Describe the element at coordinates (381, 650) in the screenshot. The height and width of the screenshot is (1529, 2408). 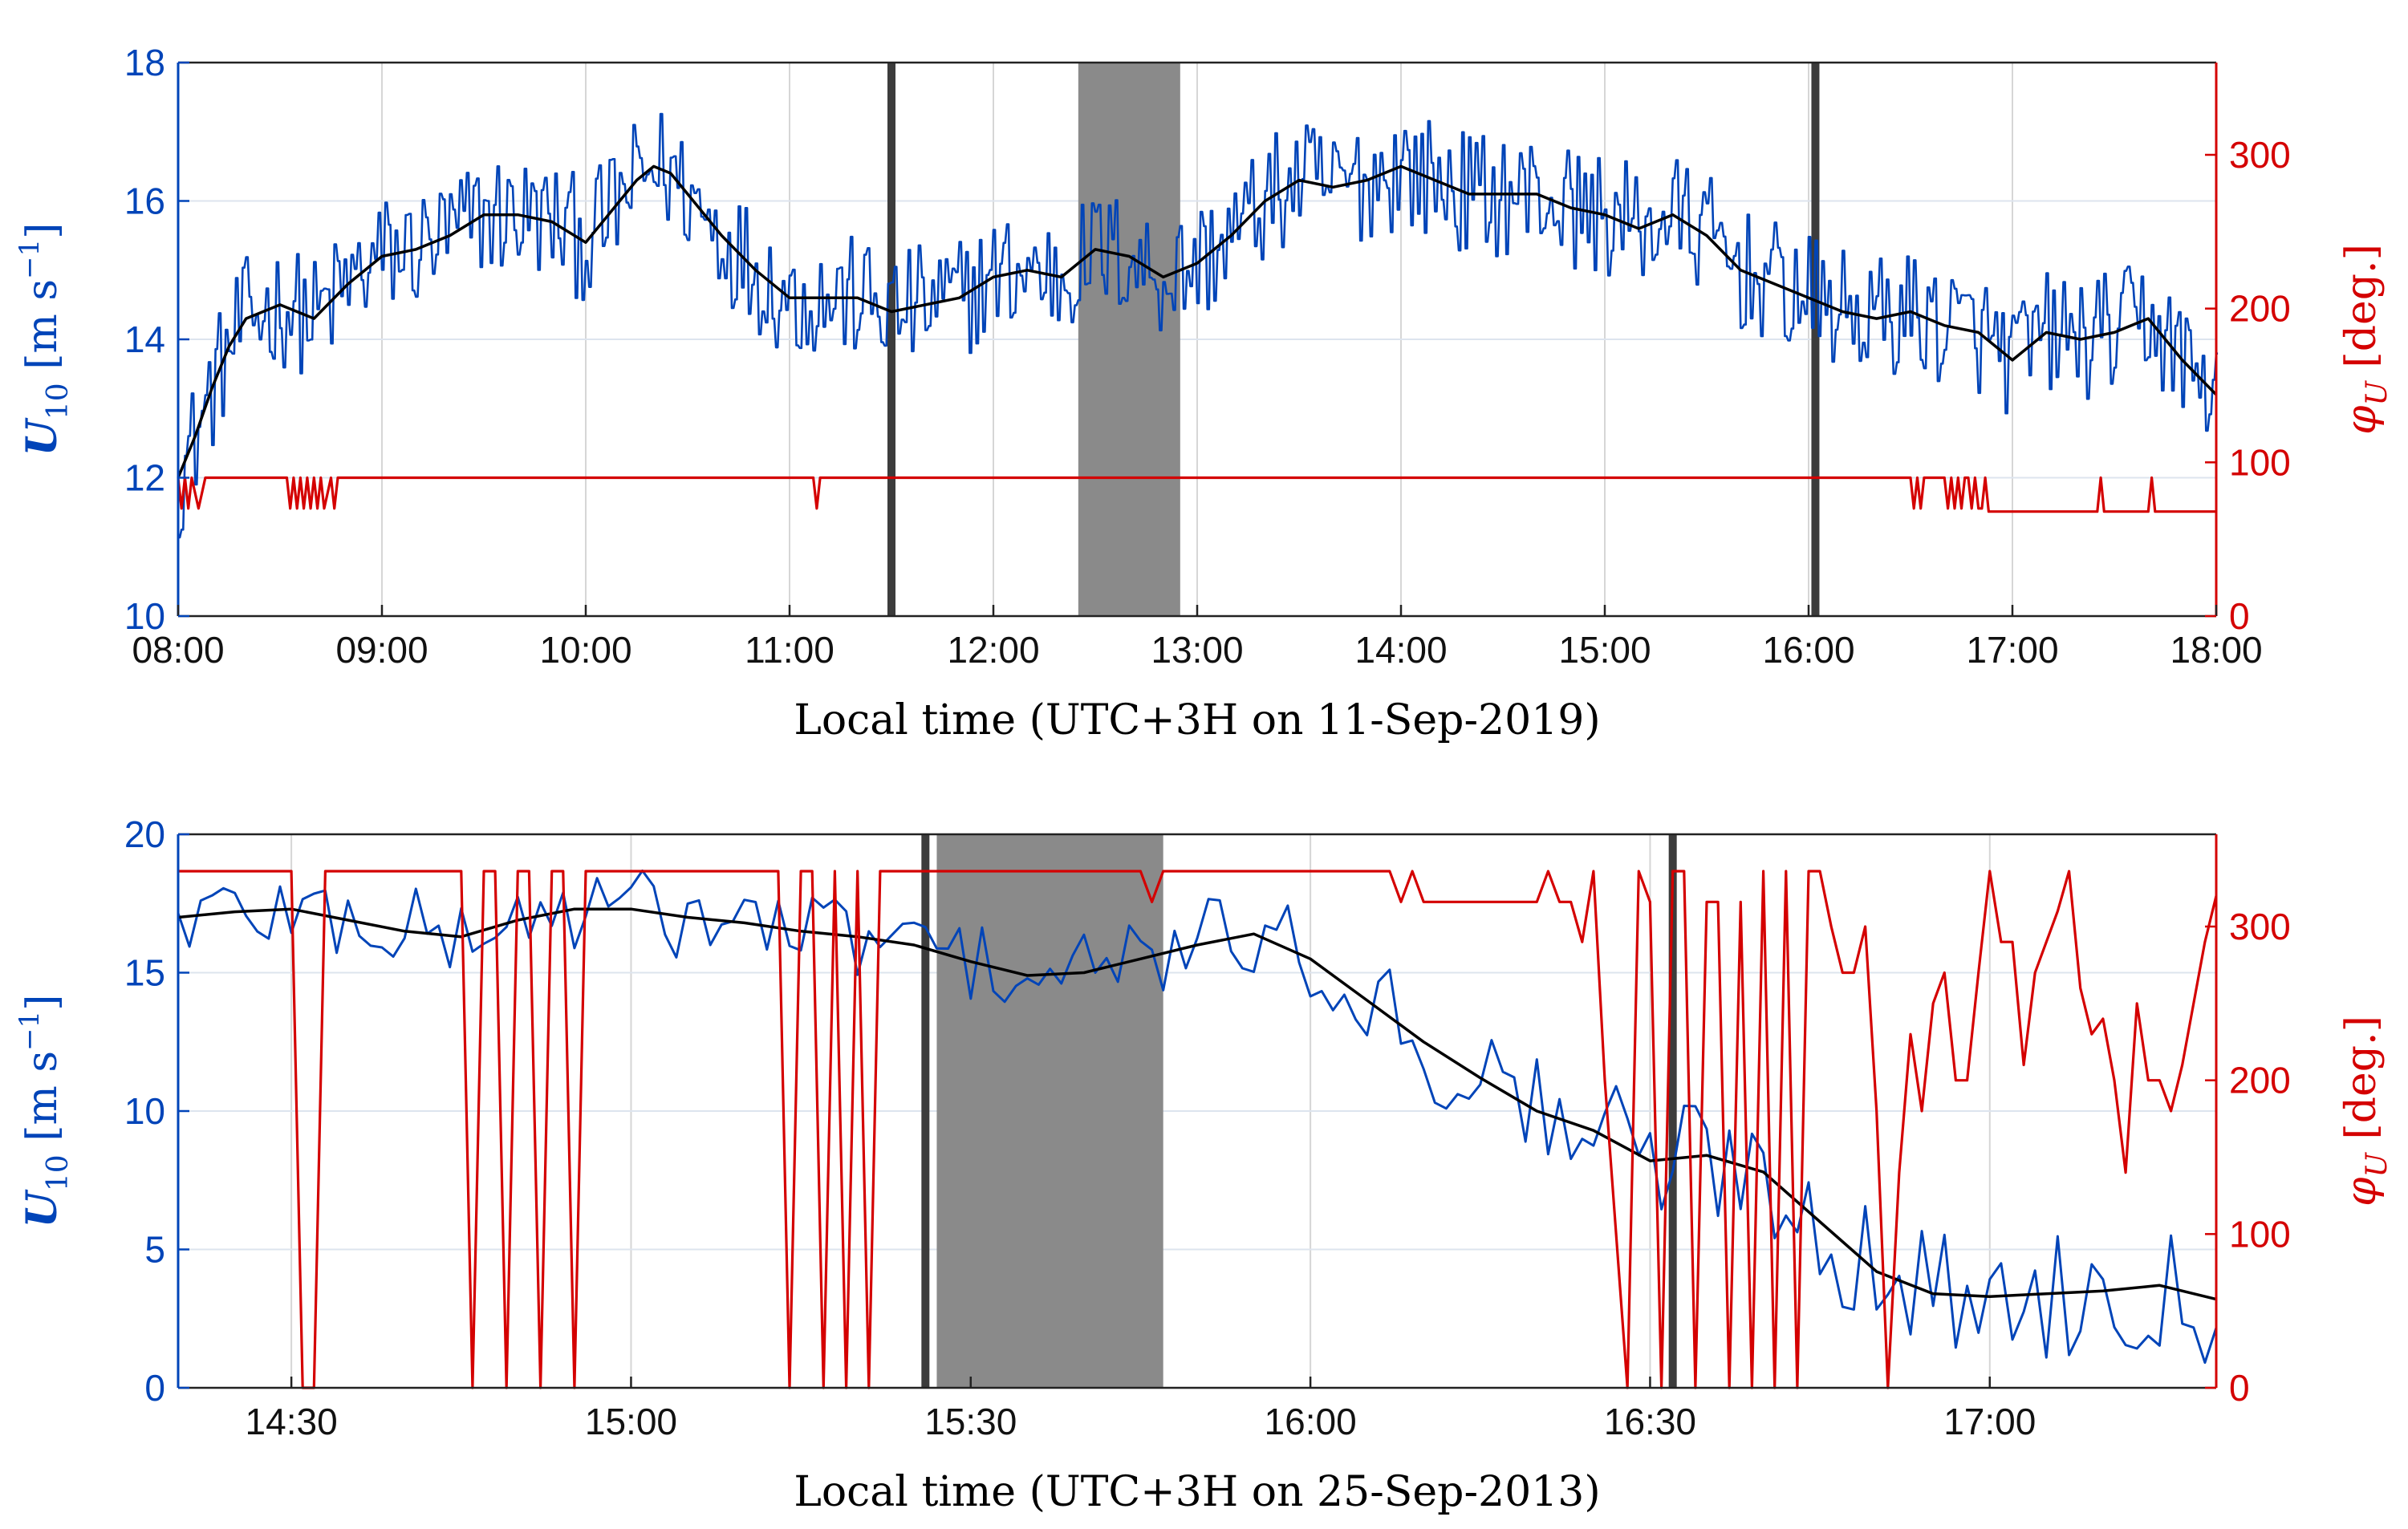
I see `x-tick-label: 09:00` at that location.